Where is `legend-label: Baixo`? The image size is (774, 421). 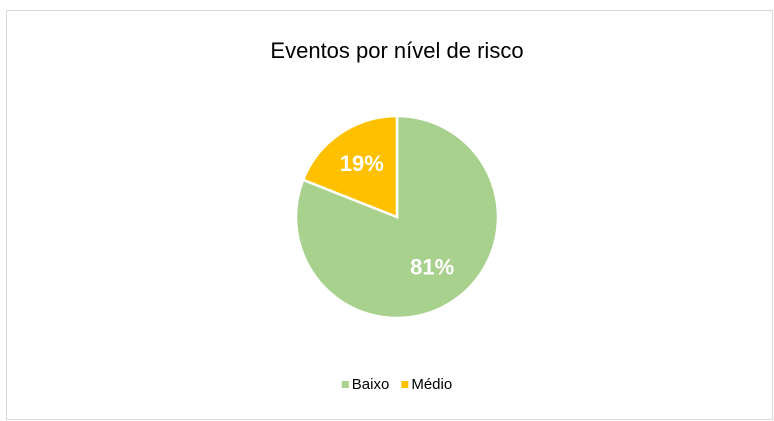
legend-label: Baixo is located at coordinates (371, 384).